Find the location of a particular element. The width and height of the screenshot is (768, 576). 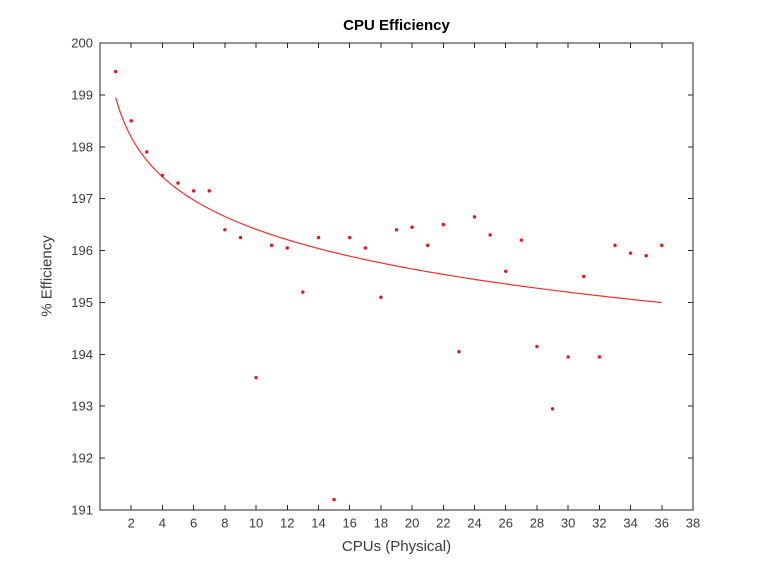

x-tick-label: 18 is located at coordinates (381, 523).